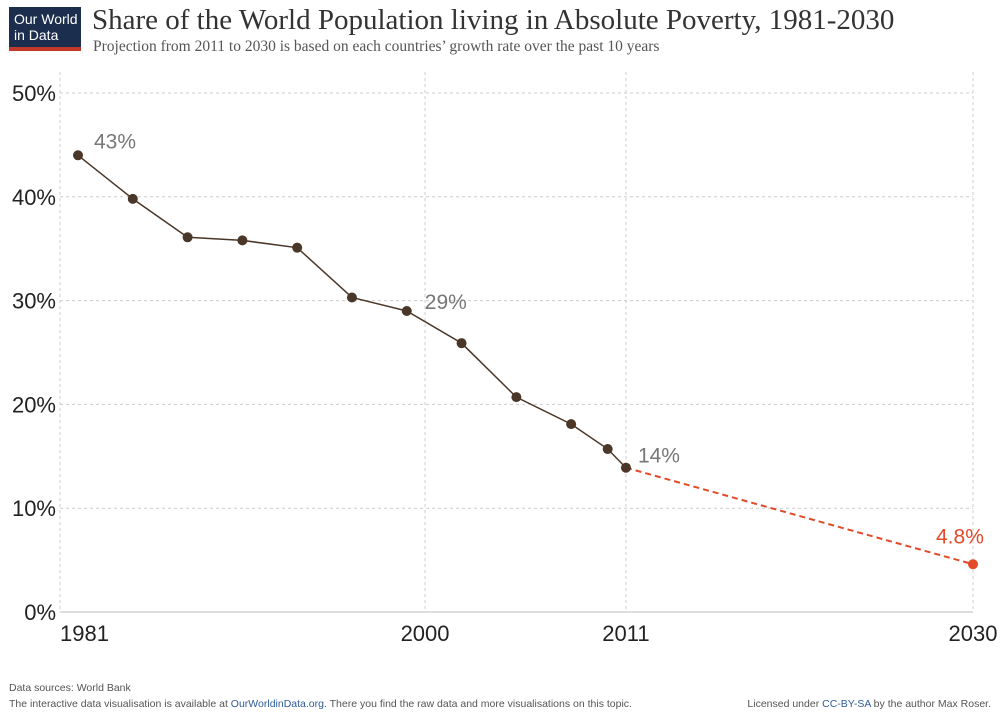  I want to click on x-tick-label: 2030, so click(973, 633).